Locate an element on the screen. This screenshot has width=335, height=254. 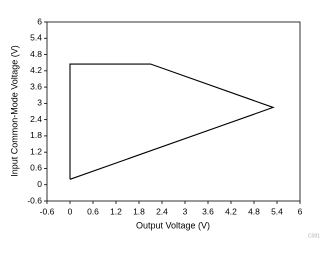
x-tick-label: 1.8 is located at coordinates (139, 211).